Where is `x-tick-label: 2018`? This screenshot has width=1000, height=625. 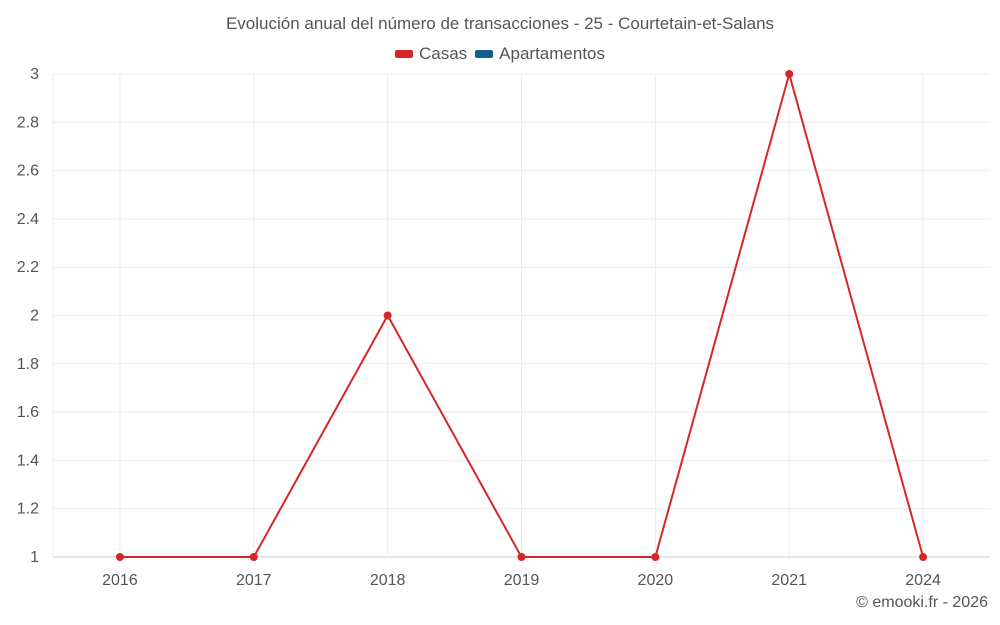
x-tick-label: 2018 is located at coordinates (388, 580).